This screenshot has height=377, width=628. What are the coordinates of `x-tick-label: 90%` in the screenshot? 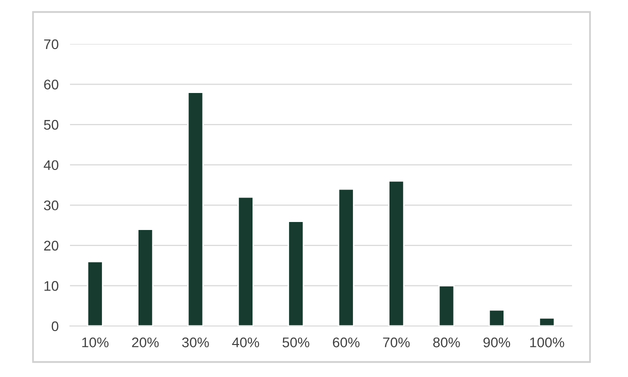 It's located at (496, 342).